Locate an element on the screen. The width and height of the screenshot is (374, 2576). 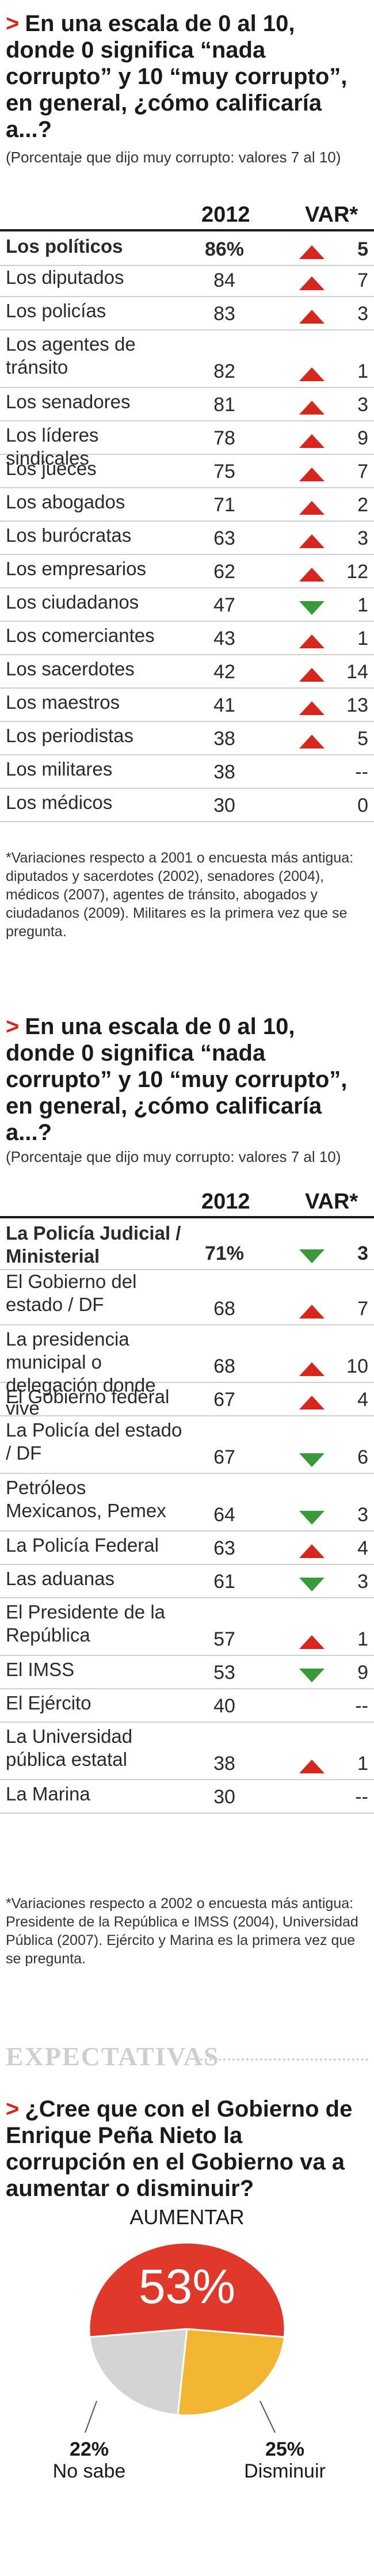
table-row: Los diputados 84 7 is located at coordinates (187, 280).